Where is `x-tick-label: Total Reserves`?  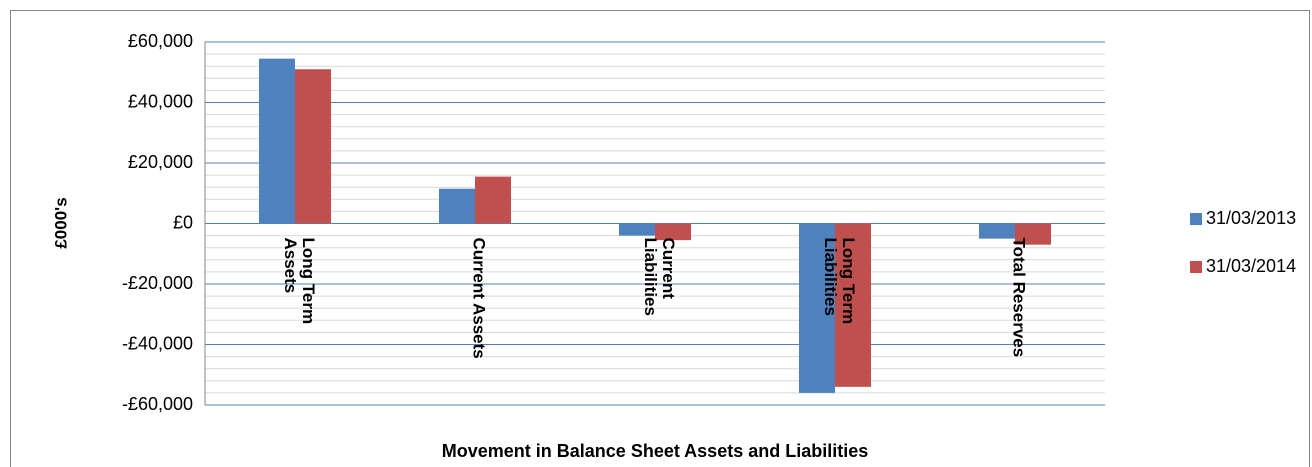 x-tick-label: Total Reserves is located at coordinates (1019, 298).